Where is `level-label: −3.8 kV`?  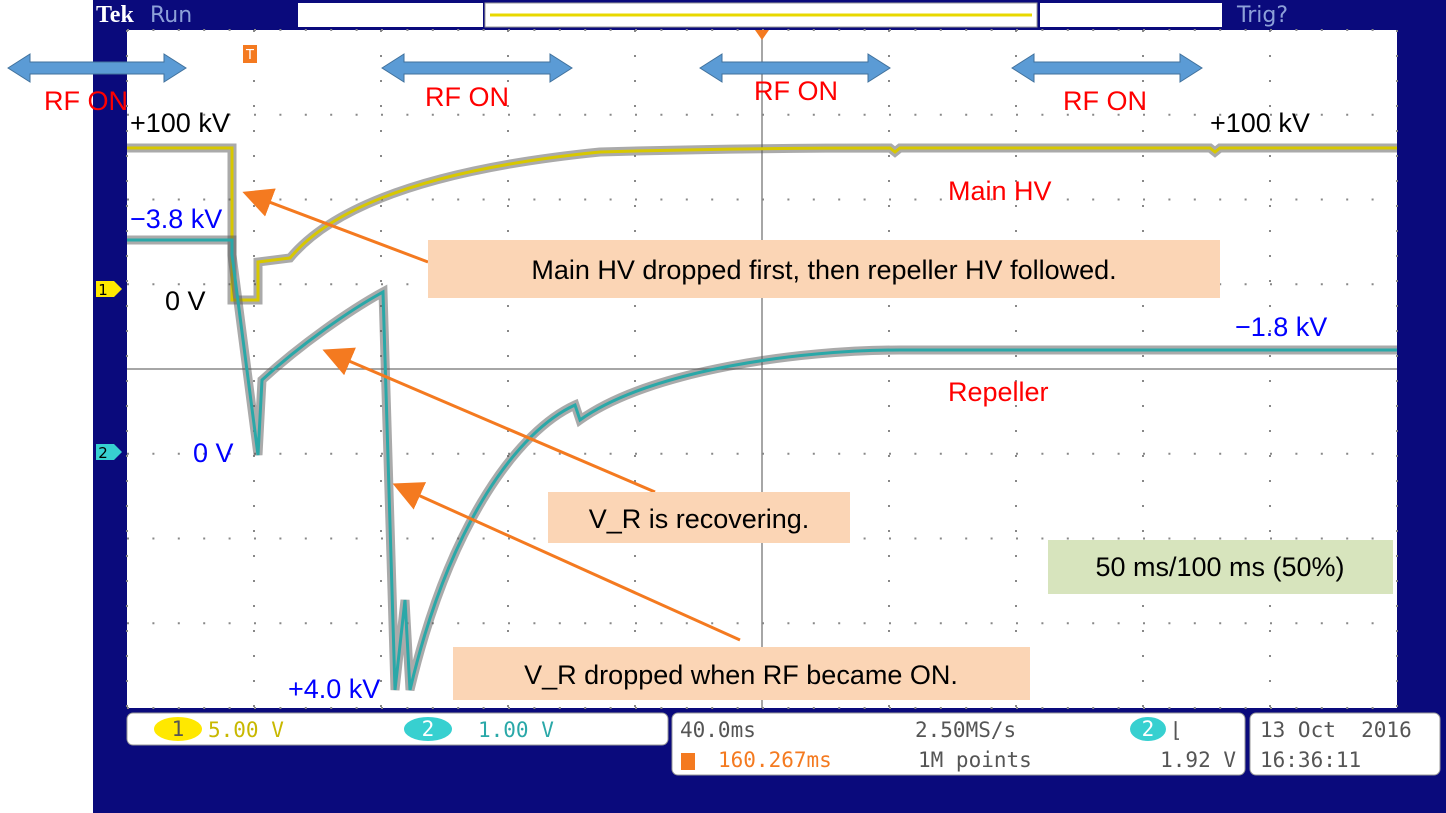
level-label: −3.8 kV is located at coordinates (176, 219).